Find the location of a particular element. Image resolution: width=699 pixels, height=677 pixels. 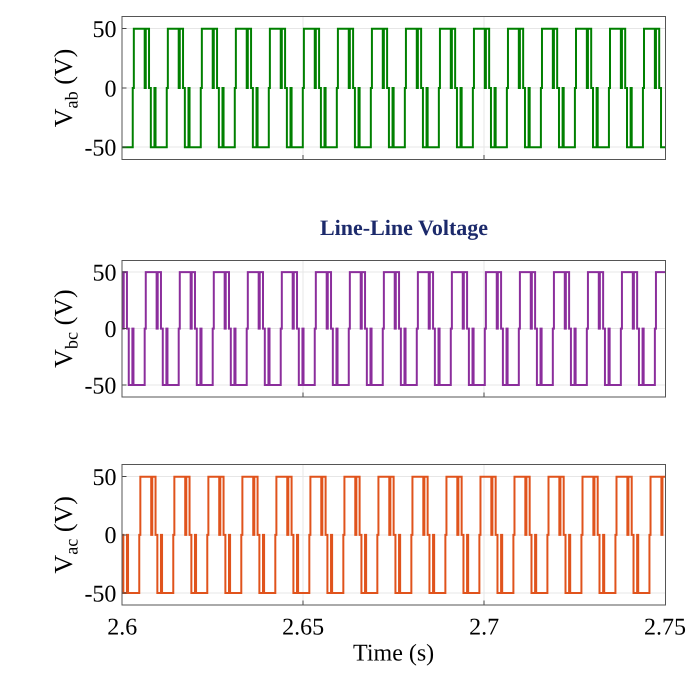

x-tick-label: 2.7 is located at coordinates (484, 627).